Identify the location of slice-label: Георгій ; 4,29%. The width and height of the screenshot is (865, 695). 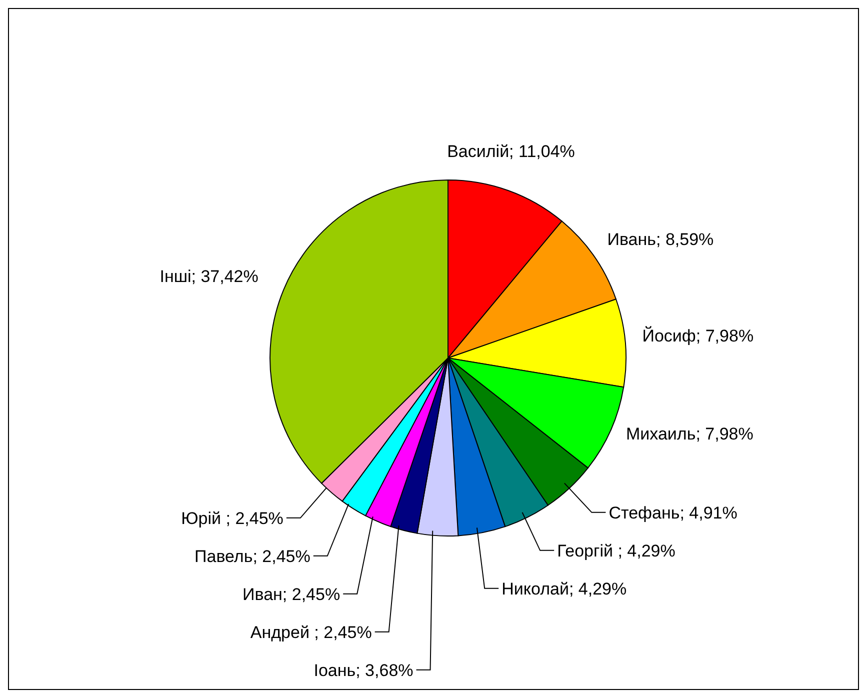
(616, 550).